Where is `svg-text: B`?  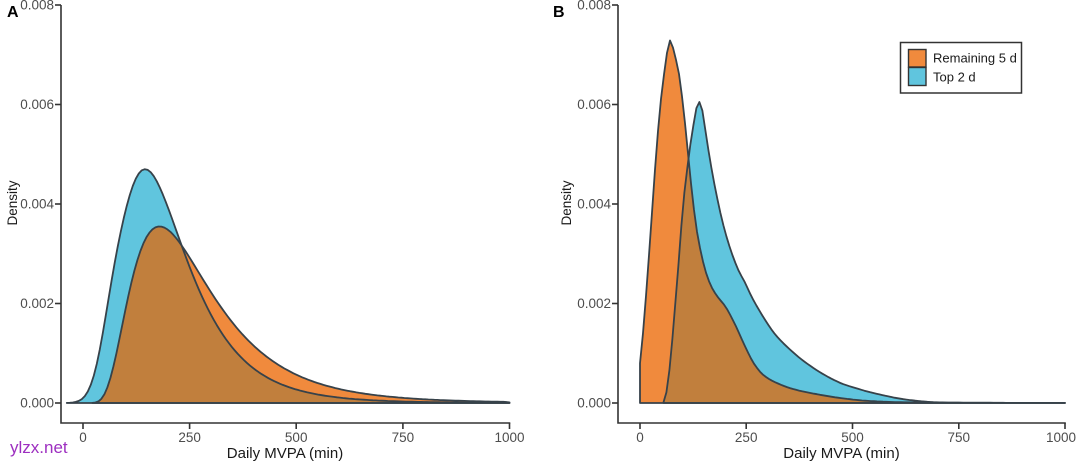 svg-text: B is located at coordinates (559, 12).